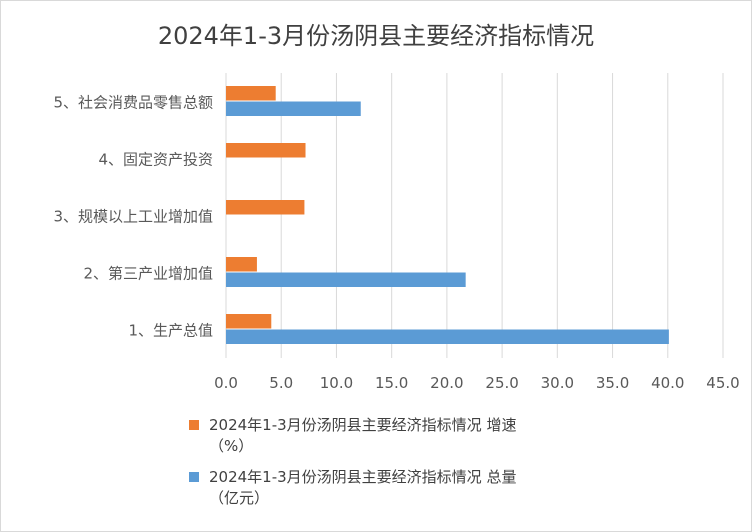  I want to click on x-tick-label: 0.0, so click(226, 383).